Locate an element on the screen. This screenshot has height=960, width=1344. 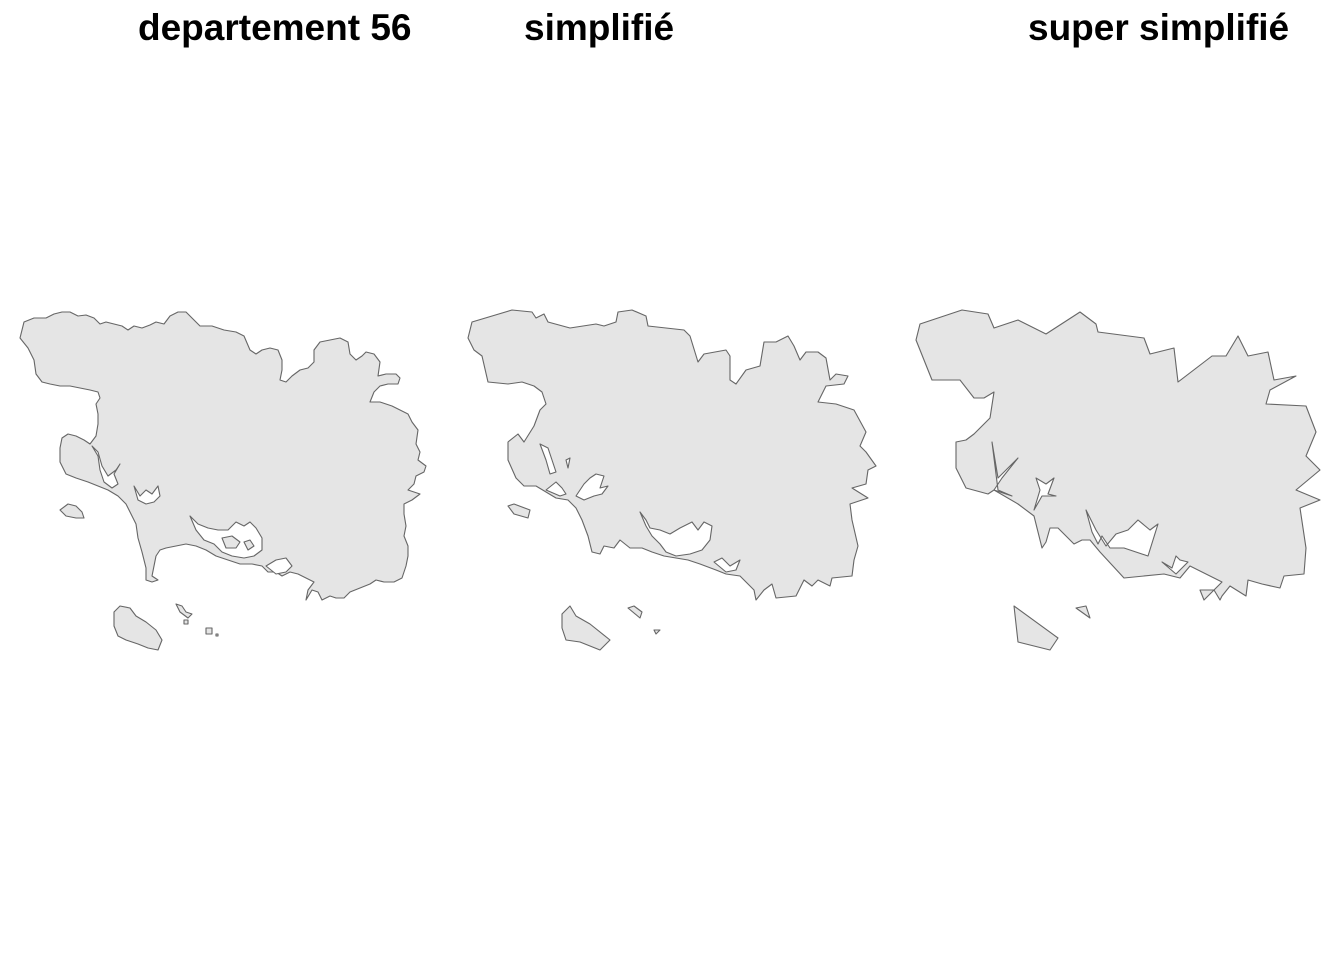
ile-d-arz is located at coordinates (249, 545).